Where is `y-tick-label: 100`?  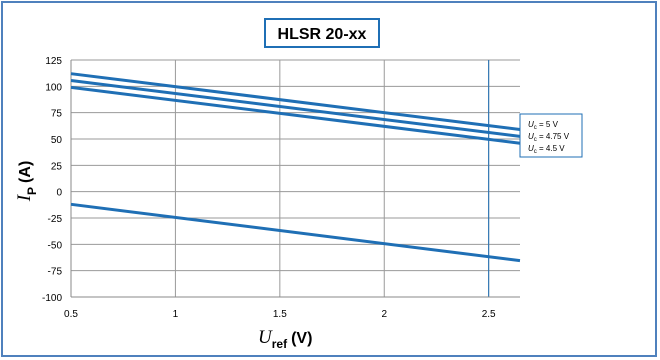 y-tick-label: 100 is located at coordinates (53, 87).